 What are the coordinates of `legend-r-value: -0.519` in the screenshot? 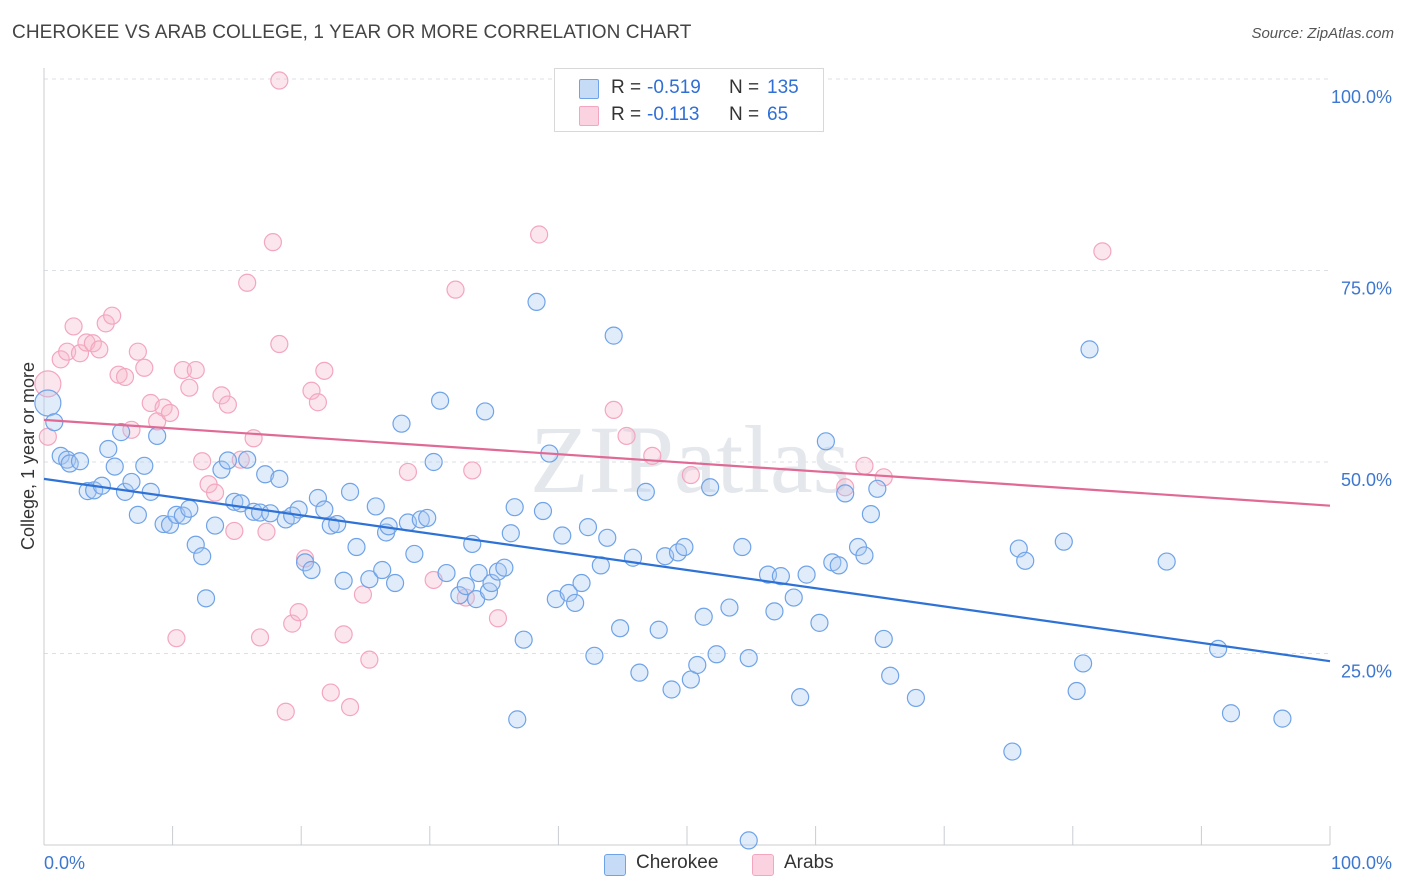 It's located at (674, 87).